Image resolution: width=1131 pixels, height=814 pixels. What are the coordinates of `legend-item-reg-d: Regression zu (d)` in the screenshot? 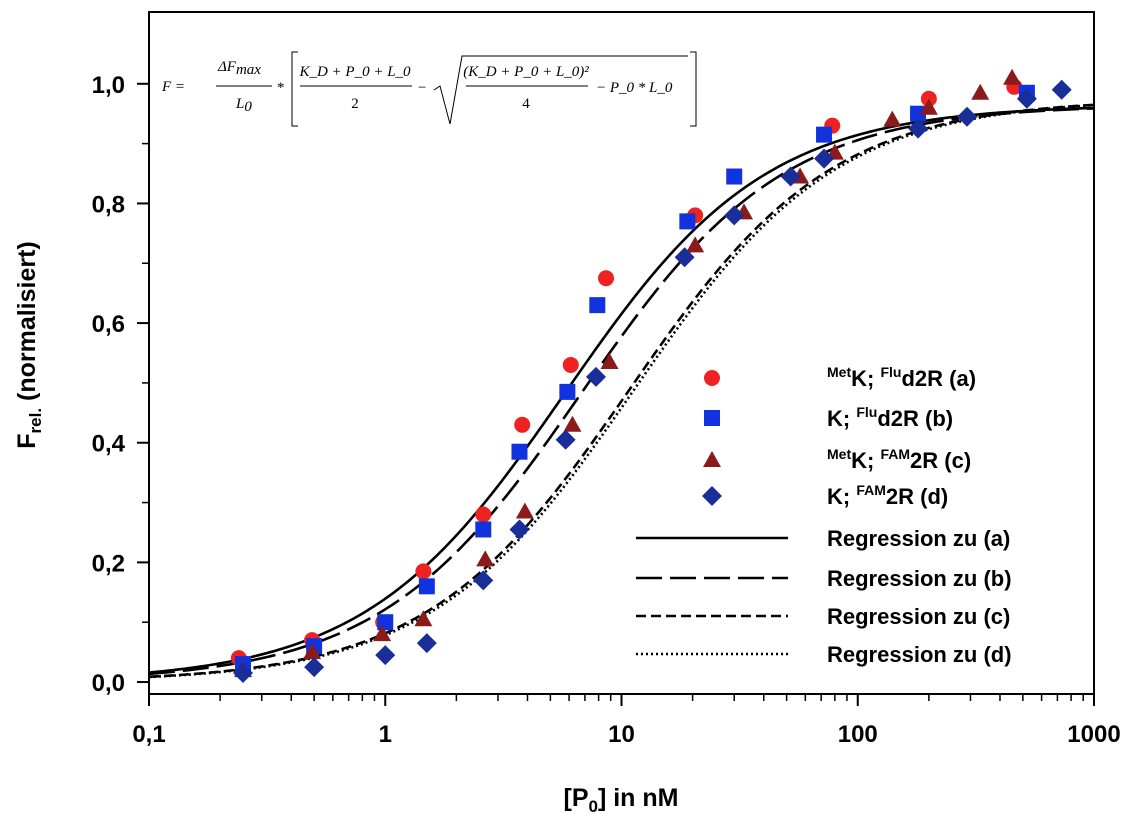 It's located at (824, 654).